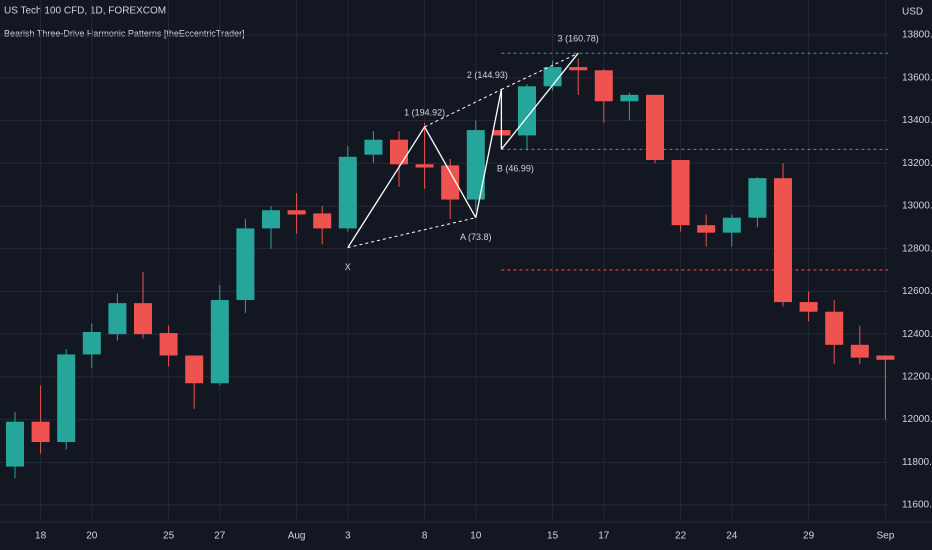 This screenshot has height=550, width=932. I want to click on y-tick-label: 11600.0, so click(917, 505).